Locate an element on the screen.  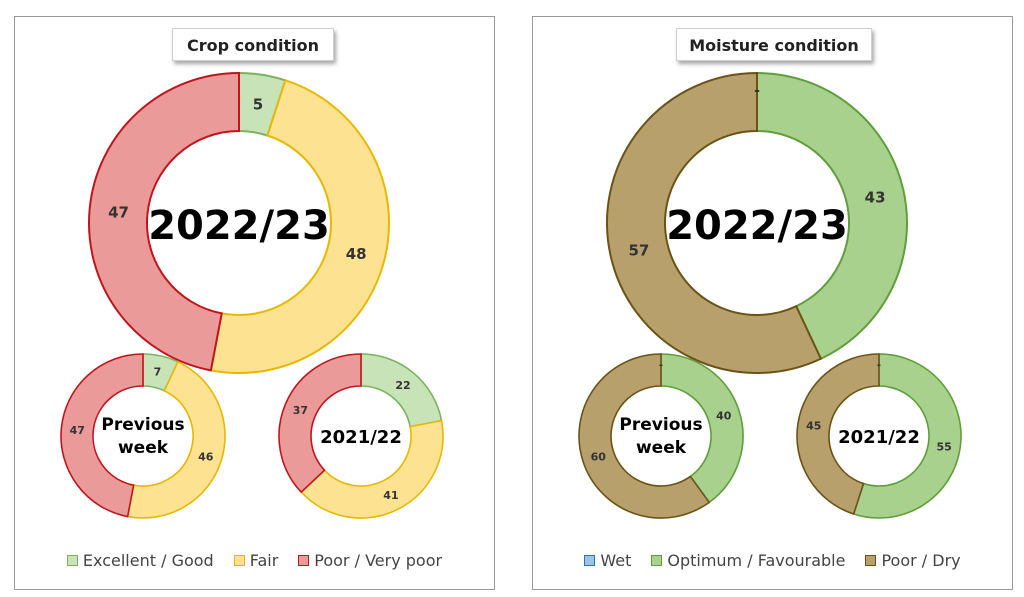
donut-1: 7 46 47 Previous week is located at coordinates (143, 436).